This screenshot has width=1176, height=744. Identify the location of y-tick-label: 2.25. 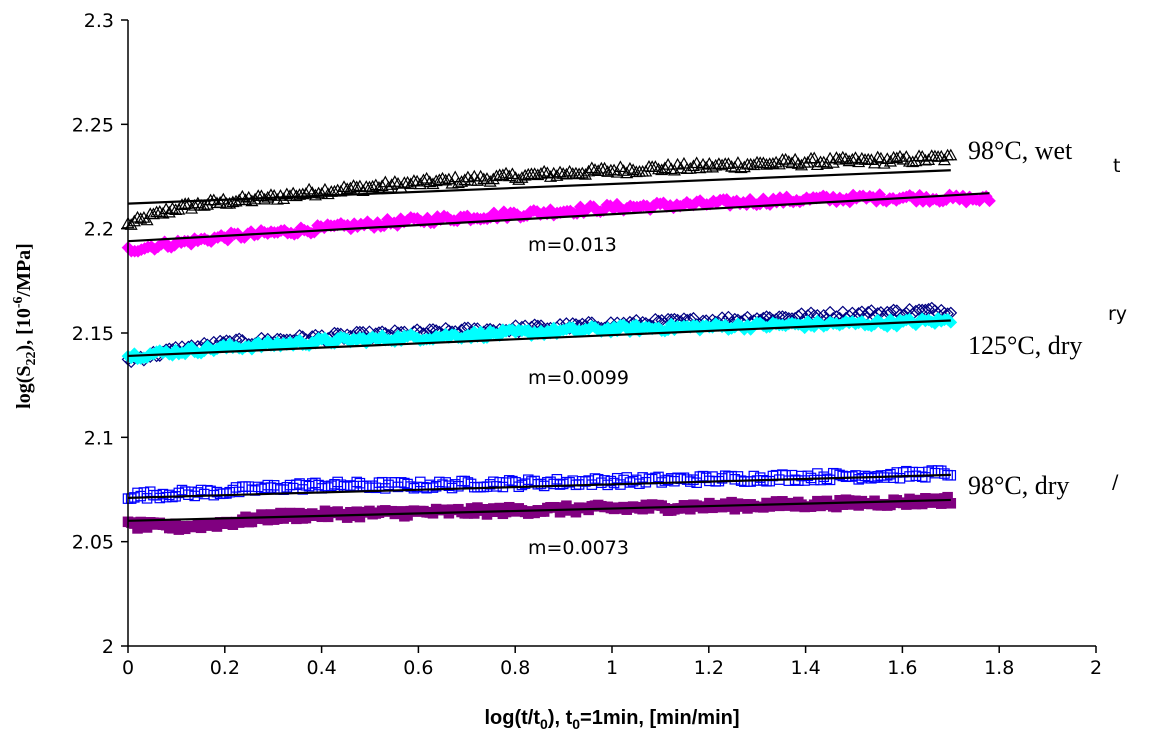
(93, 125).